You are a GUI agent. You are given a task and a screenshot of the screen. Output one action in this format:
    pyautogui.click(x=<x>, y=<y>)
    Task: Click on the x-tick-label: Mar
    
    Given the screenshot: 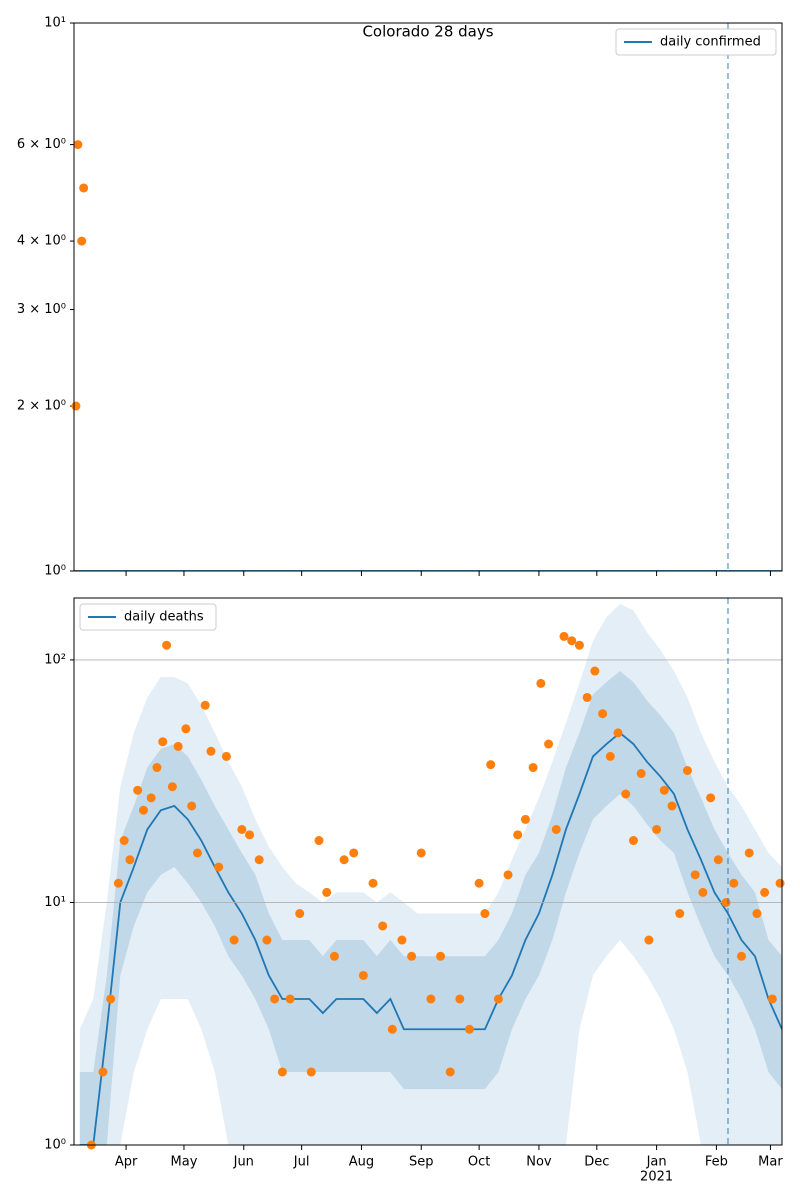 What is the action you would take?
    pyautogui.click(x=770, y=1162)
    